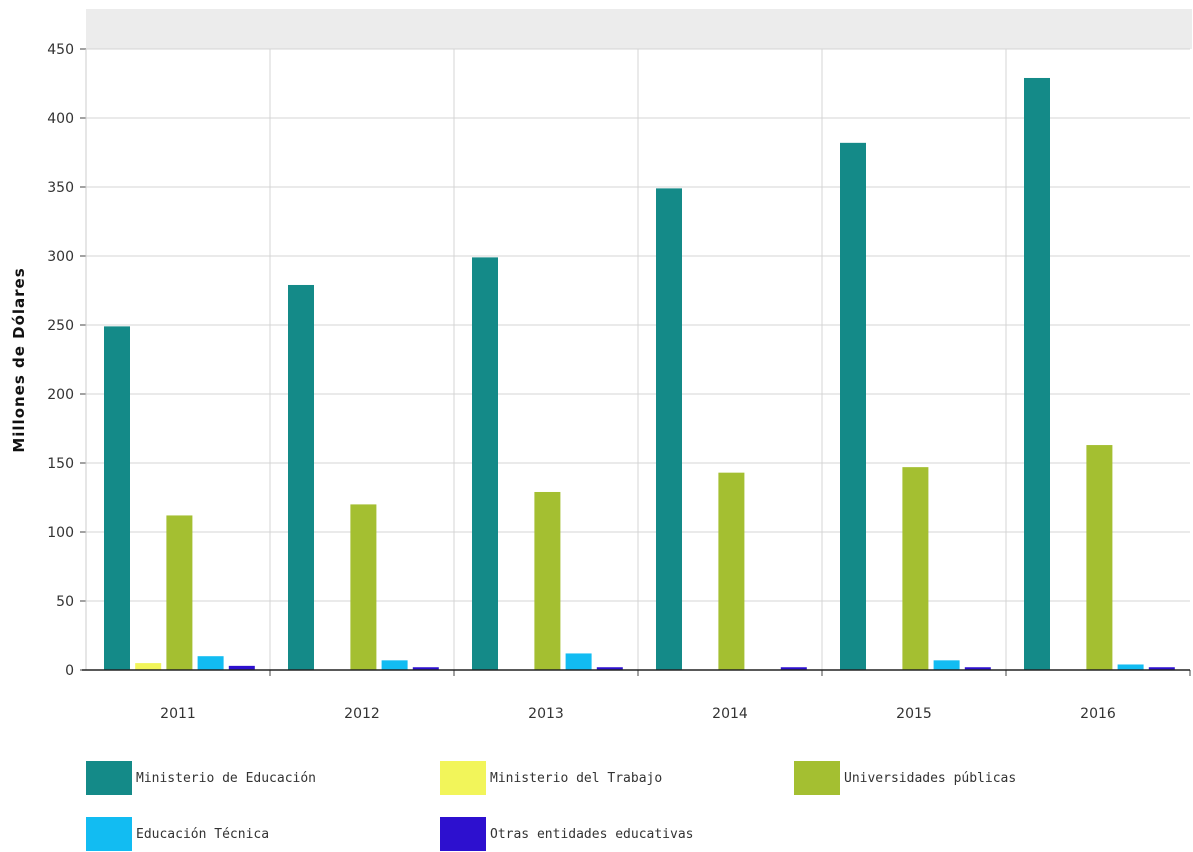  I want to click on x-tick-label: 2015, so click(914, 714).